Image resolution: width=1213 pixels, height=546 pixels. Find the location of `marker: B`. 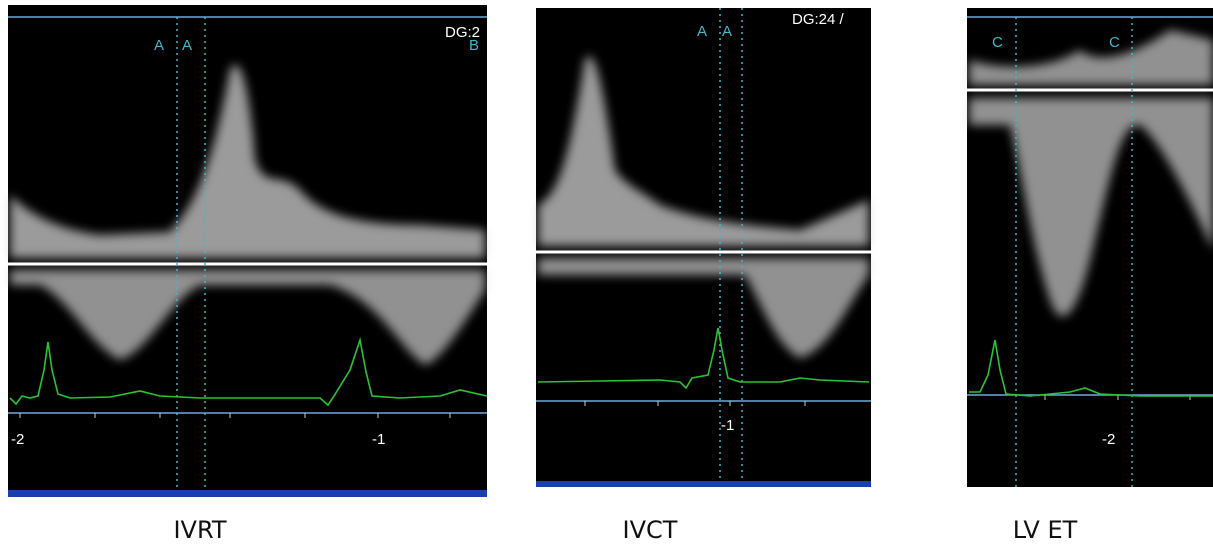

marker: B is located at coordinates (474, 45).